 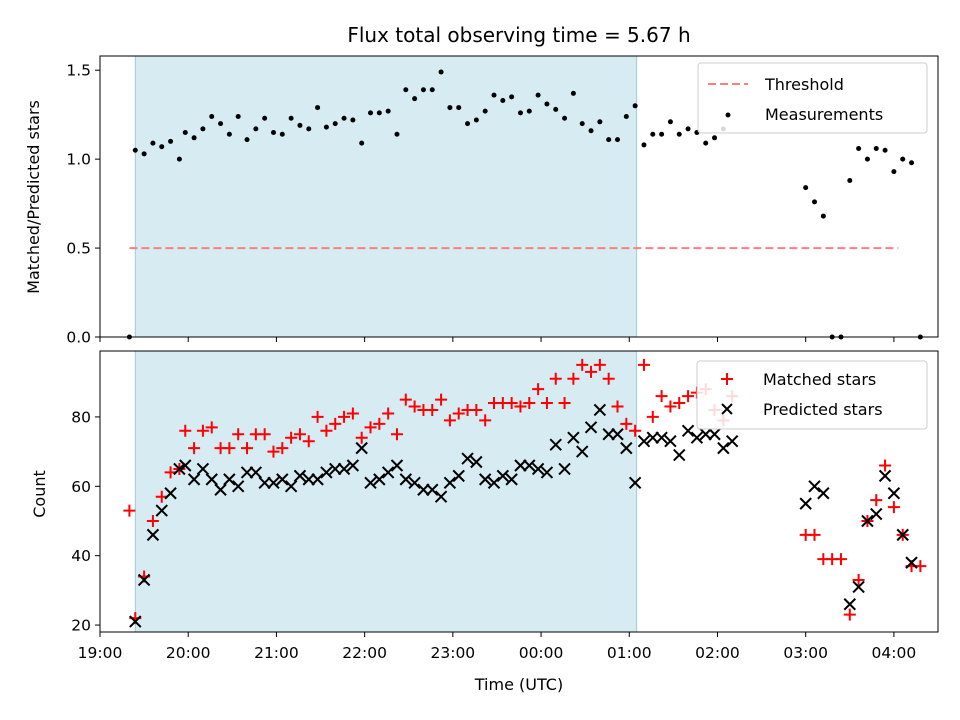 What do you see at coordinates (78, 71) in the screenshot?
I see `top-y-tick-label: 1.5` at bounding box center [78, 71].